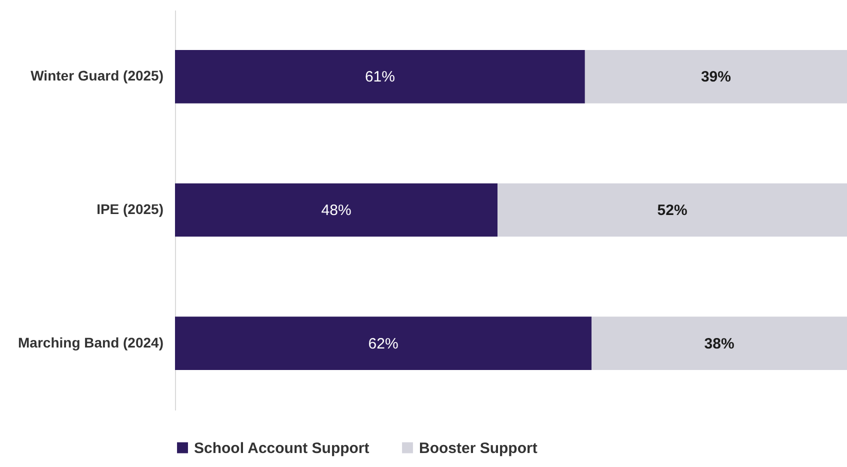  I want to click on data-label: 62%, so click(383, 343).